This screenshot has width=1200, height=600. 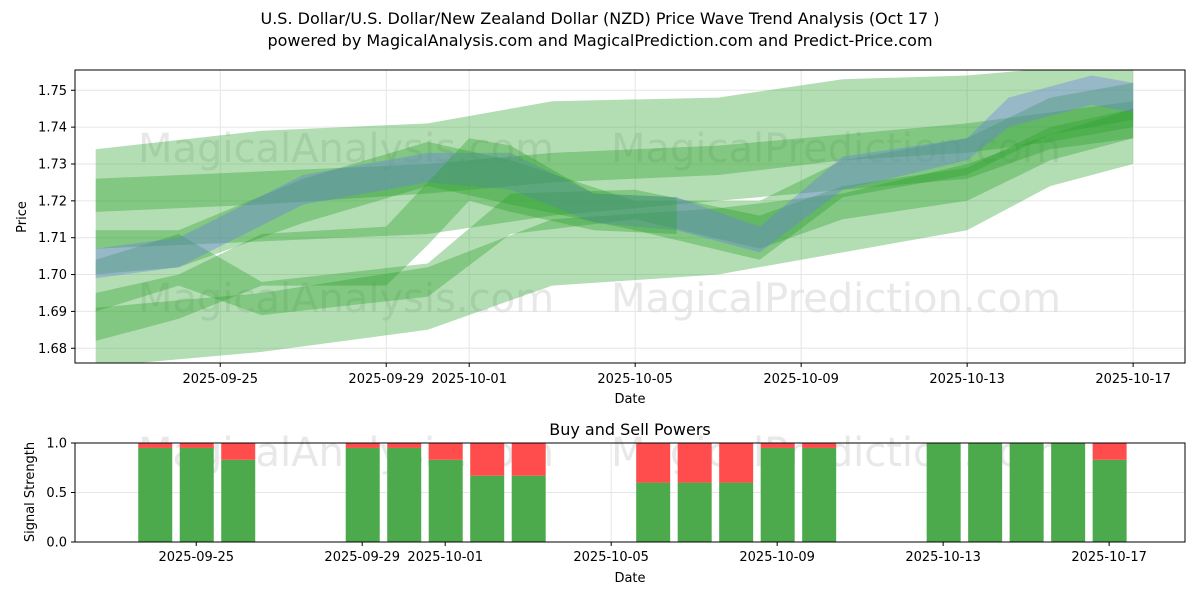 What do you see at coordinates (52, 238) in the screenshot?
I see `price-ytick-label: 1.71` at bounding box center [52, 238].